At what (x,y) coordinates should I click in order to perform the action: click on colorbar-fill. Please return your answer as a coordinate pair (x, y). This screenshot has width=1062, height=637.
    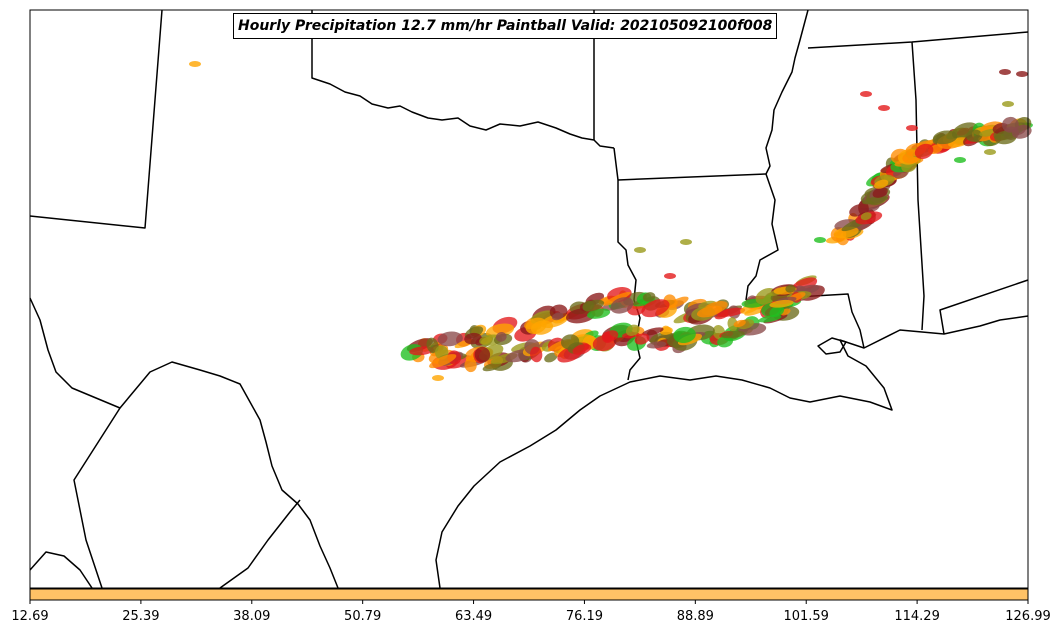
    Looking at the image, I should click on (529, 594).